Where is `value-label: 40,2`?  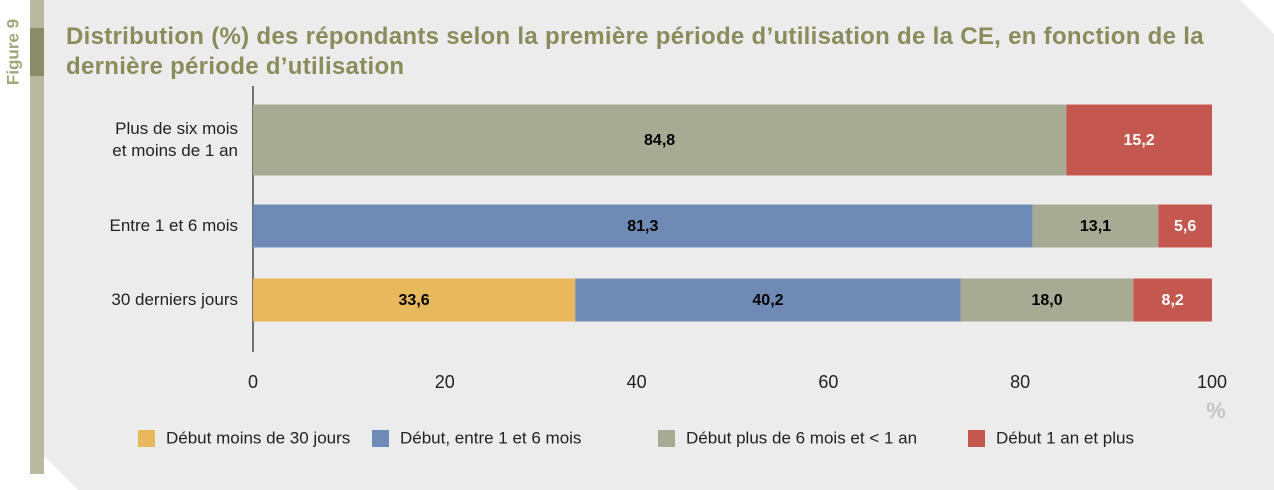 value-label: 40,2 is located at coordinates (767, 300).